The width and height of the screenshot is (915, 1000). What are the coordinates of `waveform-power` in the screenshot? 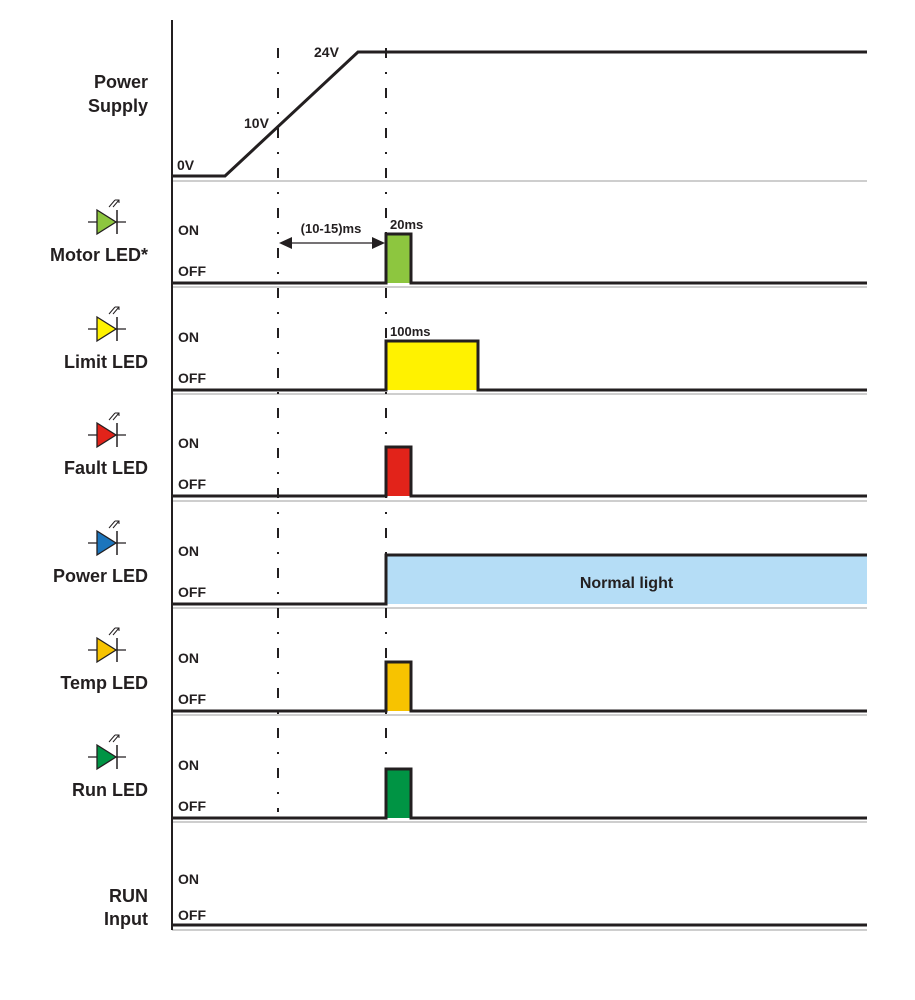 It's located at (519, 579).